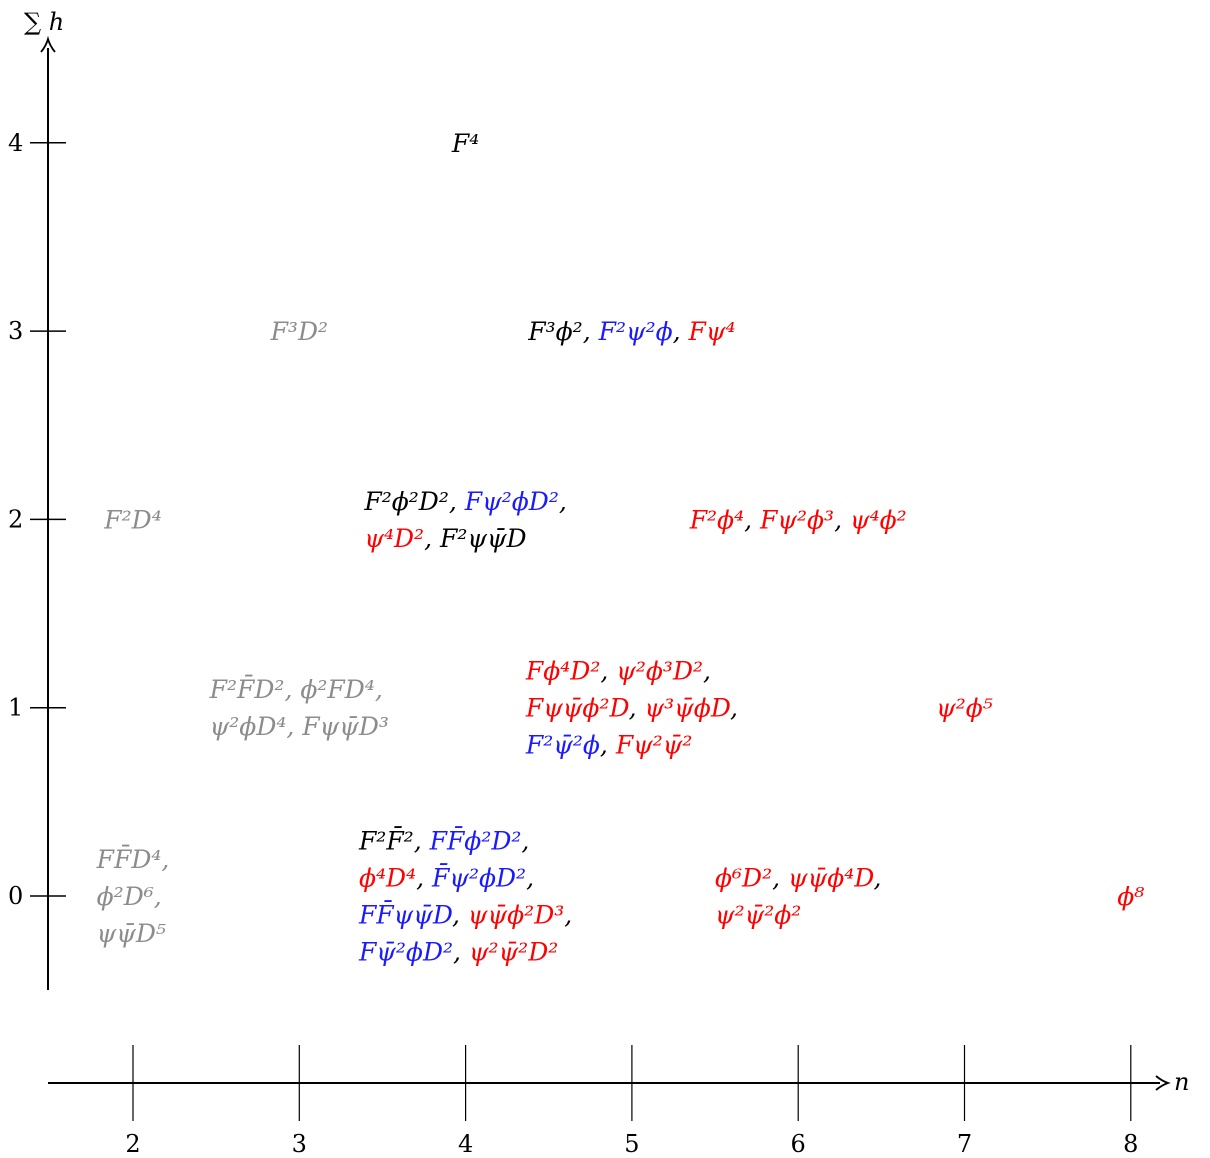 This screenshot has height=1158, width=1210. Describe the element at coordinates (964, 708) in the screenshot. I see `operator-entry: ψ²ϕ⁵` at that location.